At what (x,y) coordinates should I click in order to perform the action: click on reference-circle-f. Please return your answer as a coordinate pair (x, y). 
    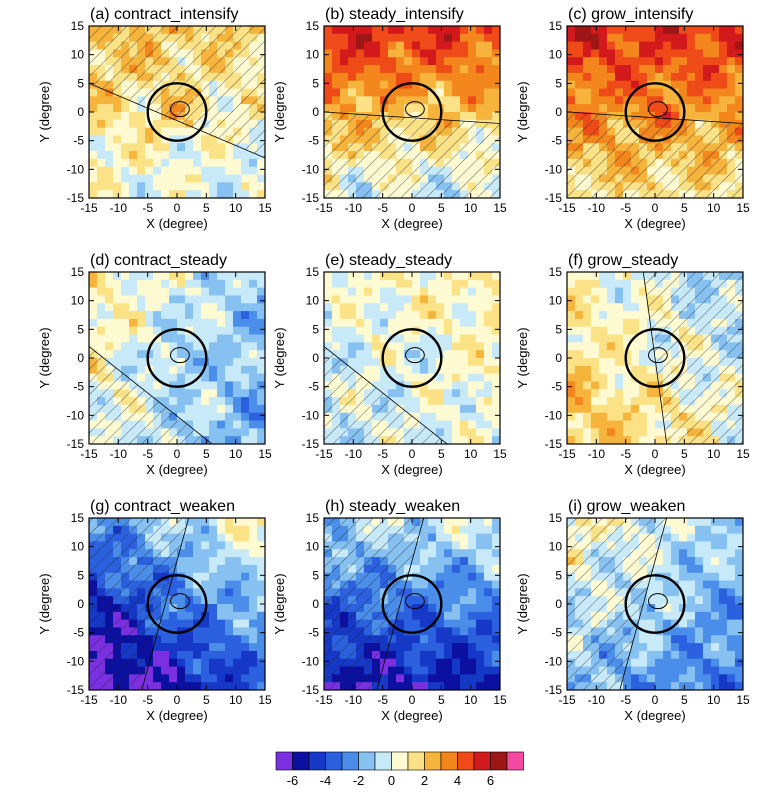
    Looking at the image, I should click on (655, 358).